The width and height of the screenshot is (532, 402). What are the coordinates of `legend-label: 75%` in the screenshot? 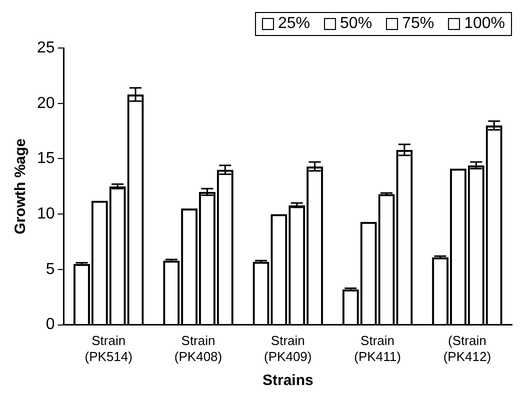 It's located at (418, 24).